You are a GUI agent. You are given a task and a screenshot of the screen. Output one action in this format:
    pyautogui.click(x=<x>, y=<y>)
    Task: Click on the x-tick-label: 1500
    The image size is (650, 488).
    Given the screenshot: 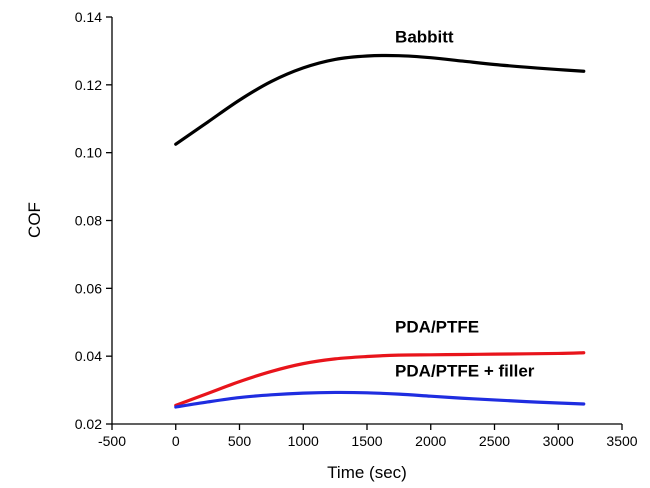 What is the action you would take?
    pyautogui.click(x=366, y=441)
    